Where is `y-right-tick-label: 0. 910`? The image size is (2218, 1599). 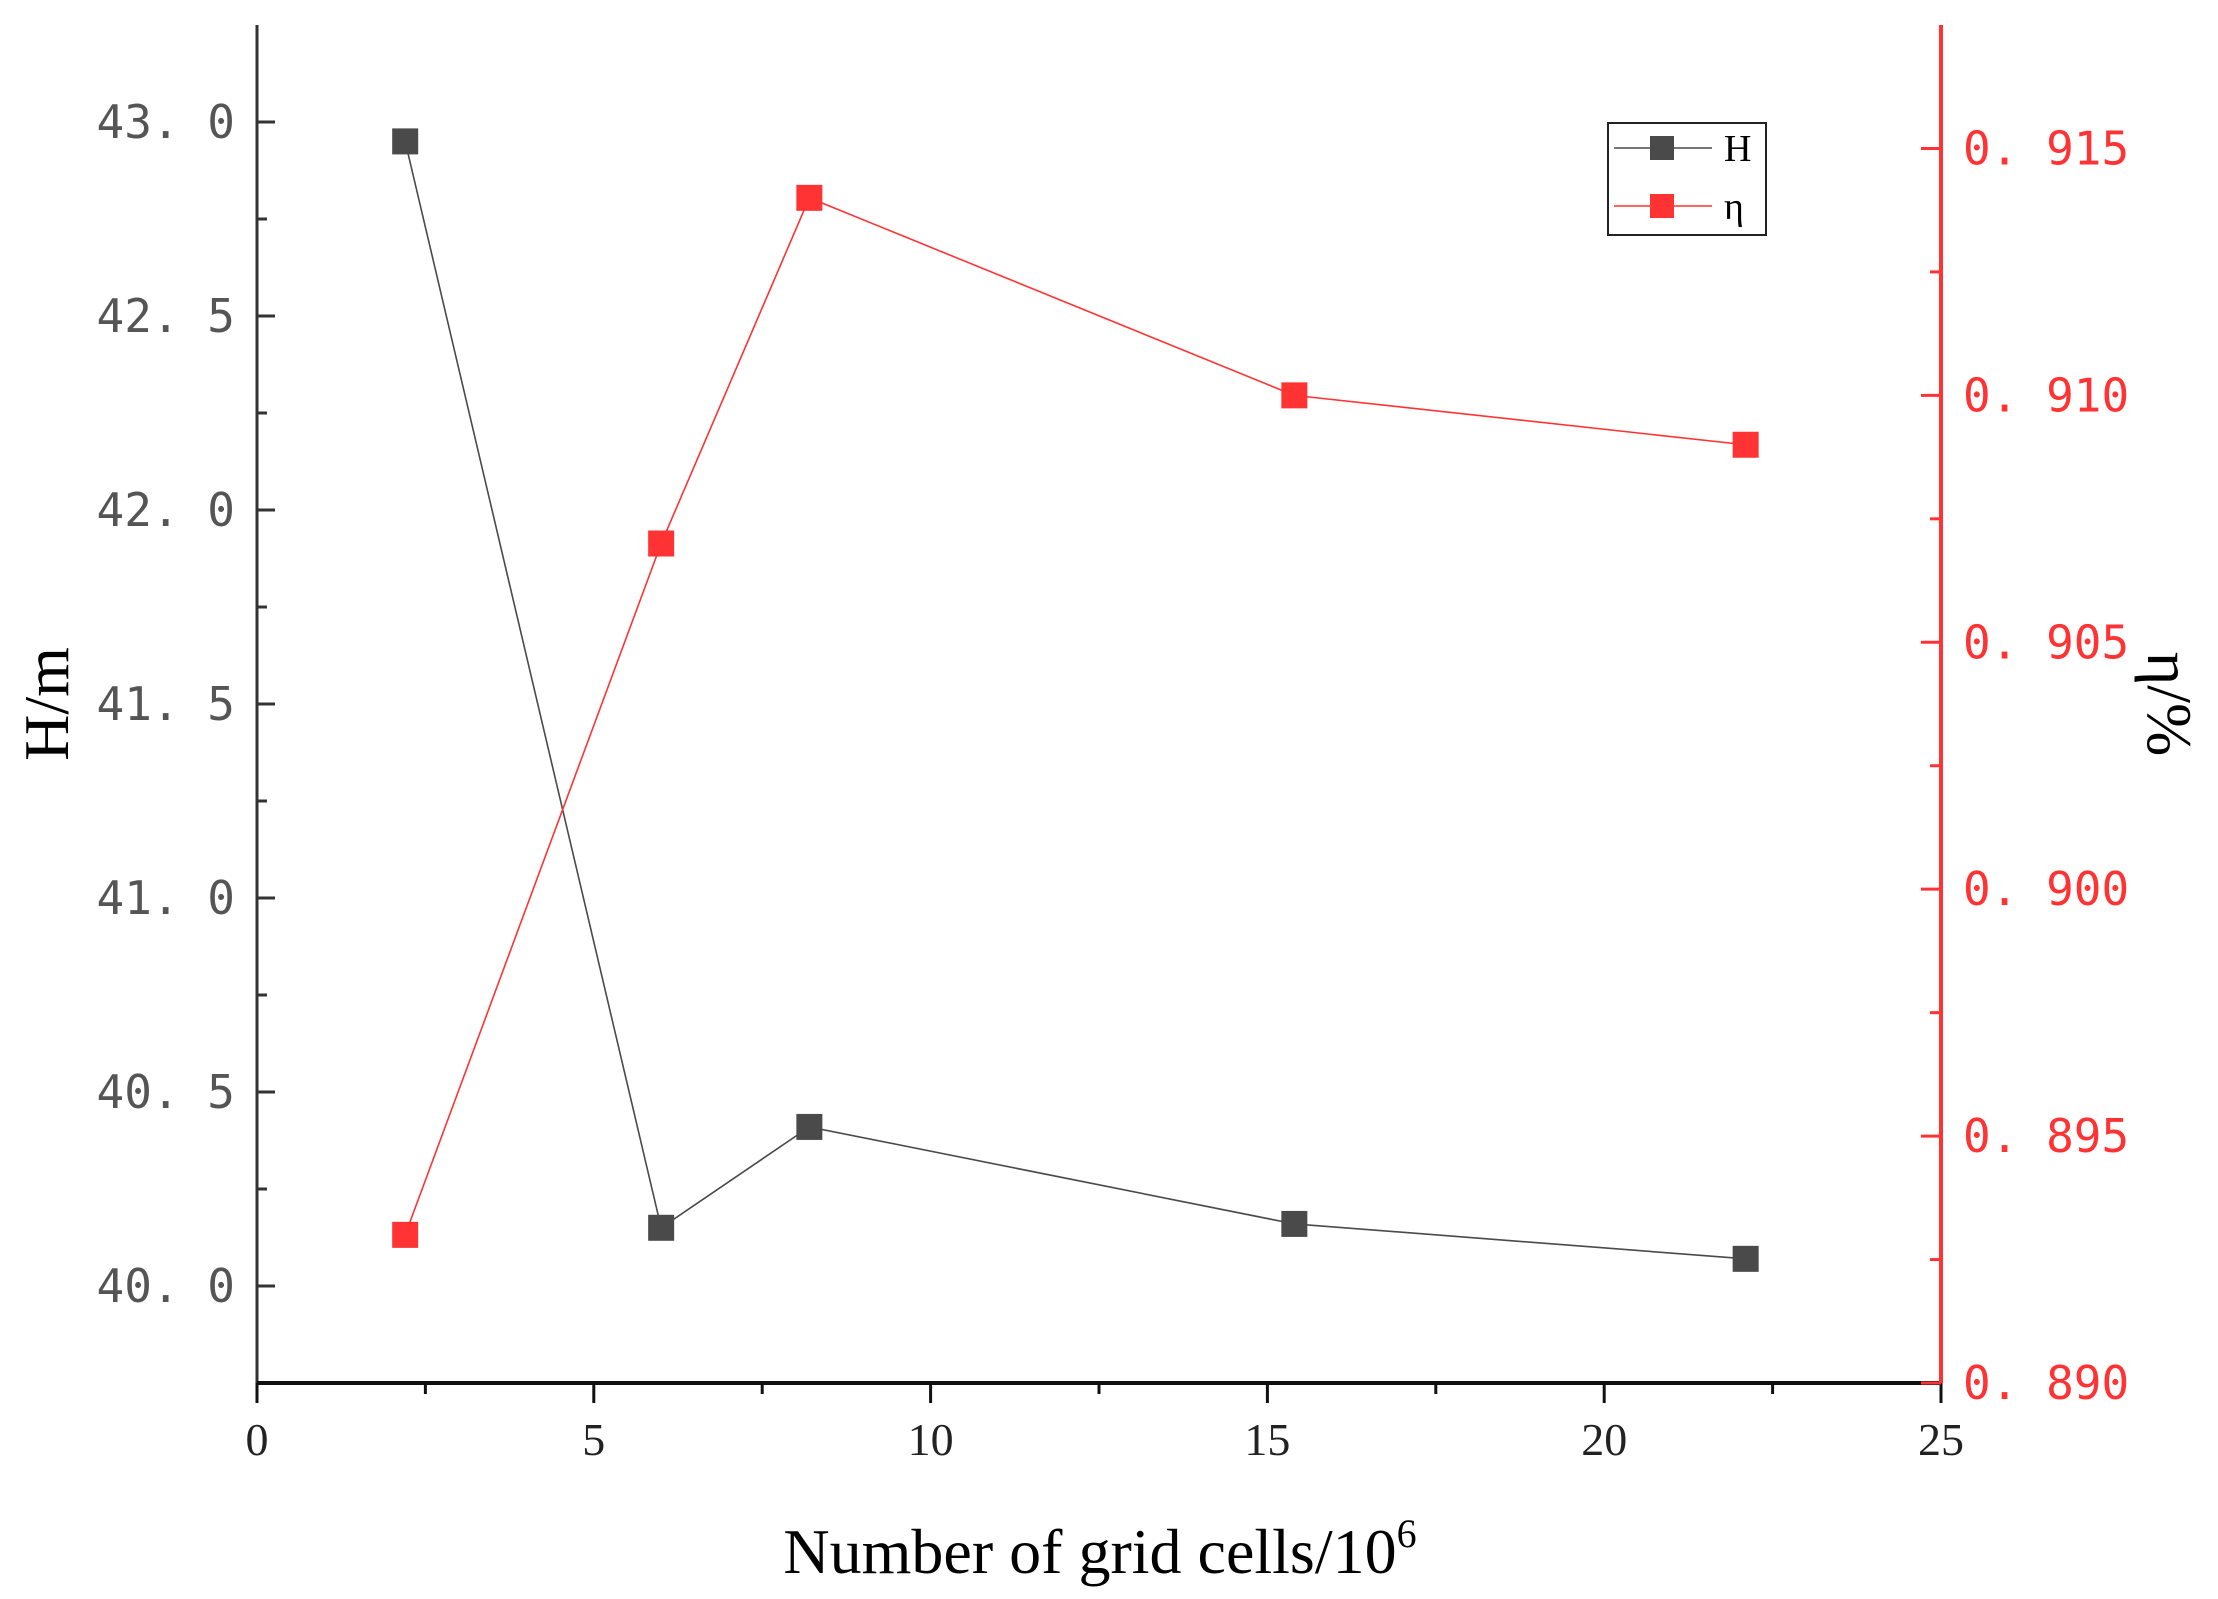
y-right-tick-label: 0. 910 is located at coordinates (2046, 395).